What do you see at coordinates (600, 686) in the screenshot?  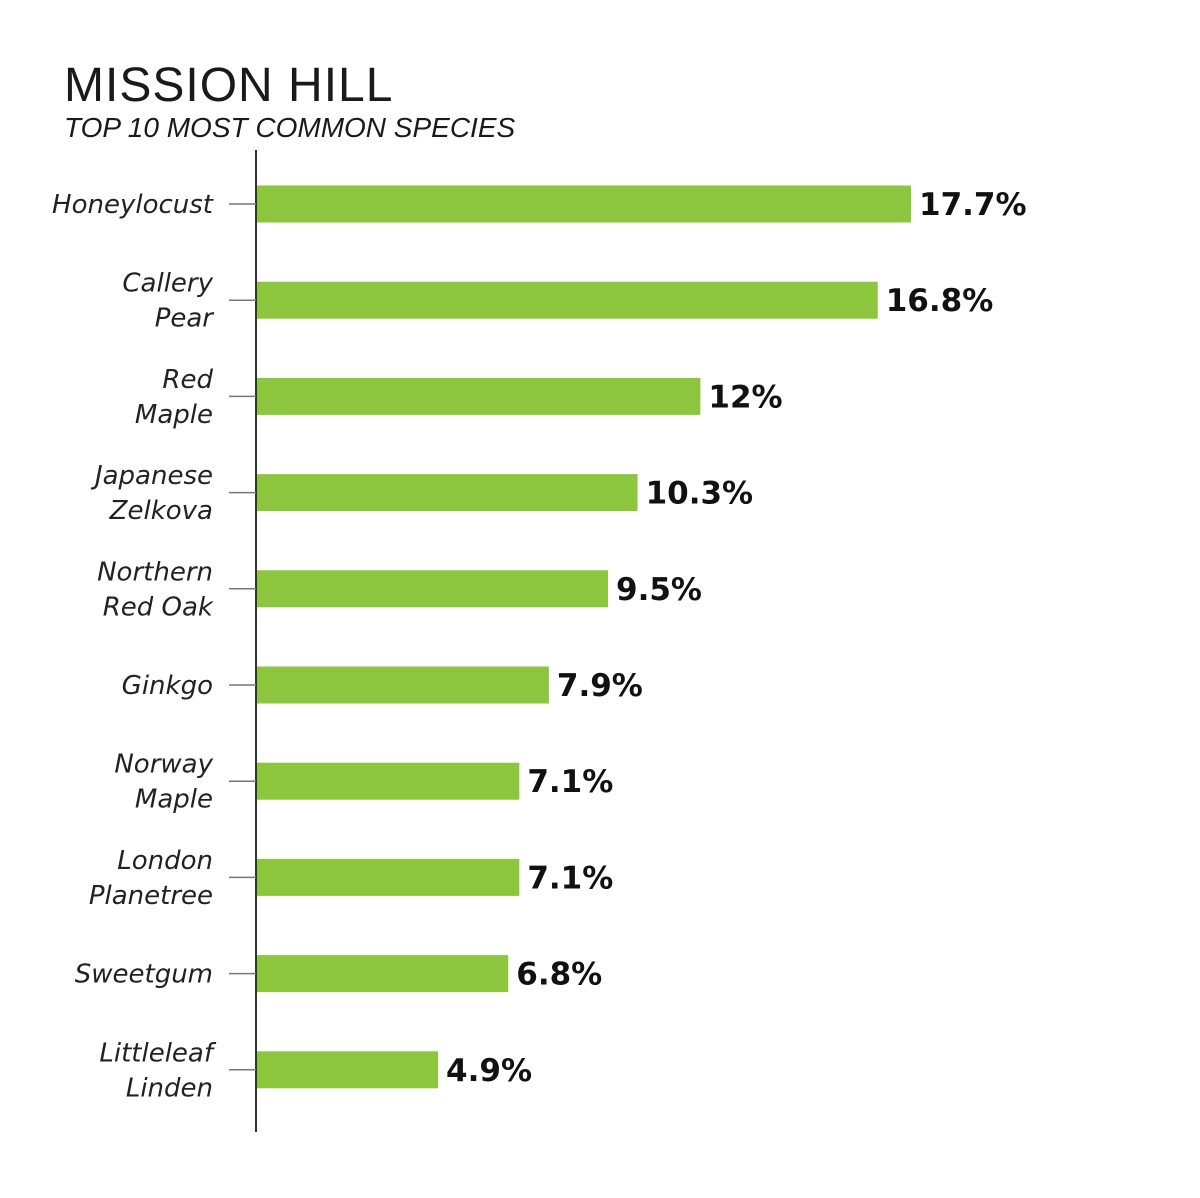 I see `data-label: 7.9%` at bounding box center [600, 686].